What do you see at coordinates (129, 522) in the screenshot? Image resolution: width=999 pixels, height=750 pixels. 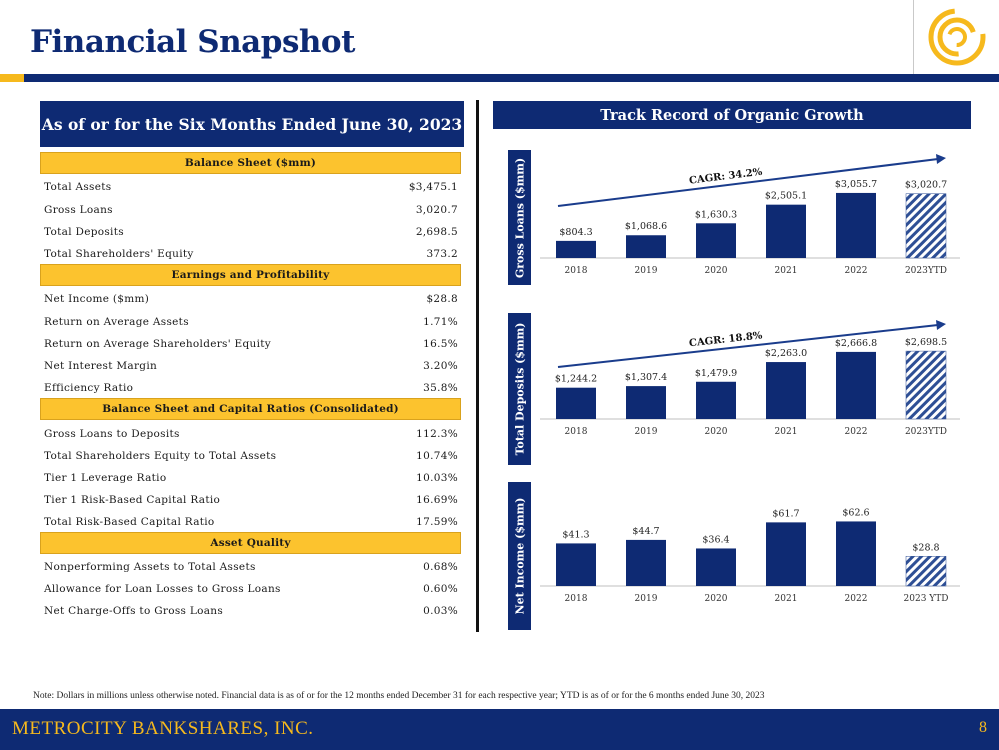 I see `metric-label: Total Risk-Based Capital Ratio` at bounding box center [129, 522].